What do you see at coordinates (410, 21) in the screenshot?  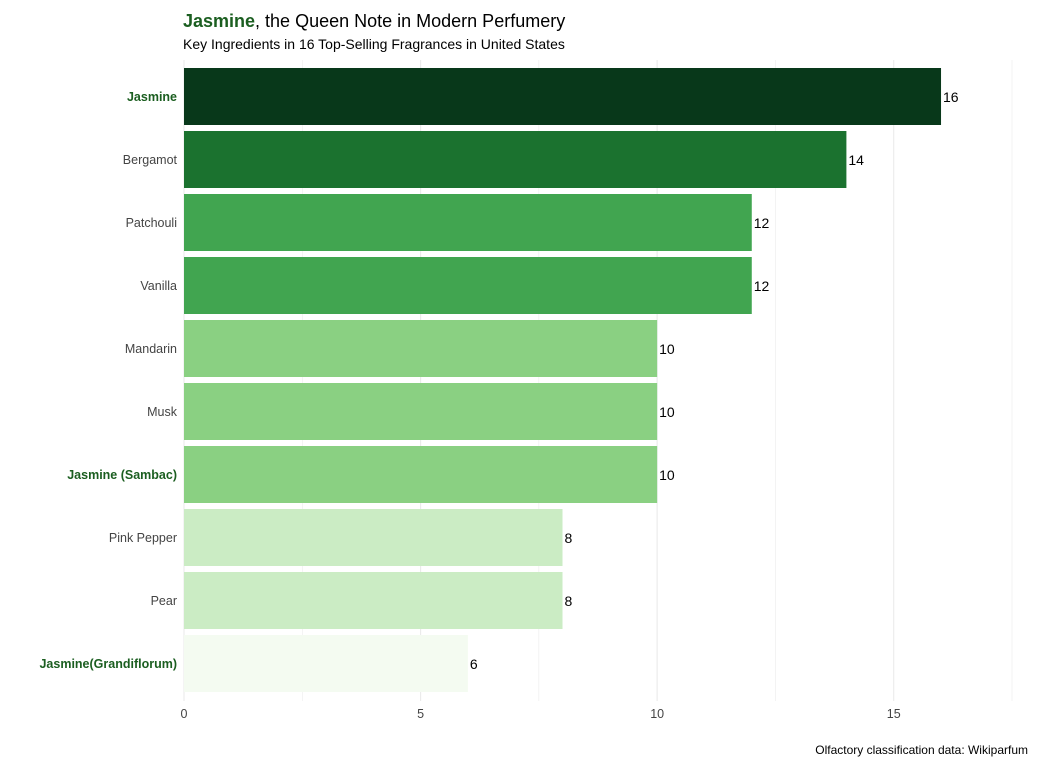 I see `chart-title-rest: , the Queen Note in Modern Perfumery` at bounding box center [410, 21].